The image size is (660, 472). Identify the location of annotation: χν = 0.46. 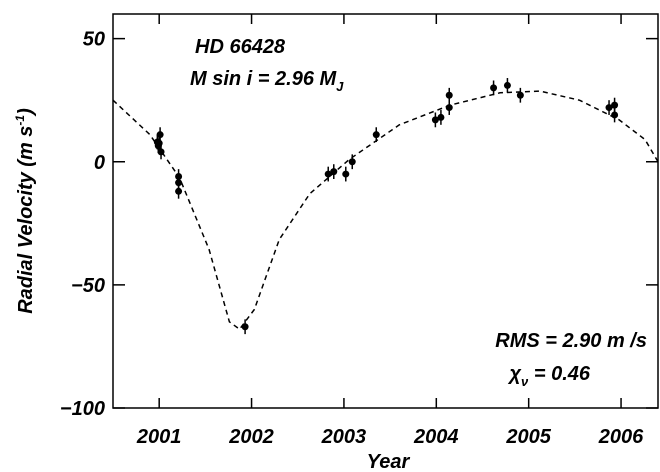
(548, 376).